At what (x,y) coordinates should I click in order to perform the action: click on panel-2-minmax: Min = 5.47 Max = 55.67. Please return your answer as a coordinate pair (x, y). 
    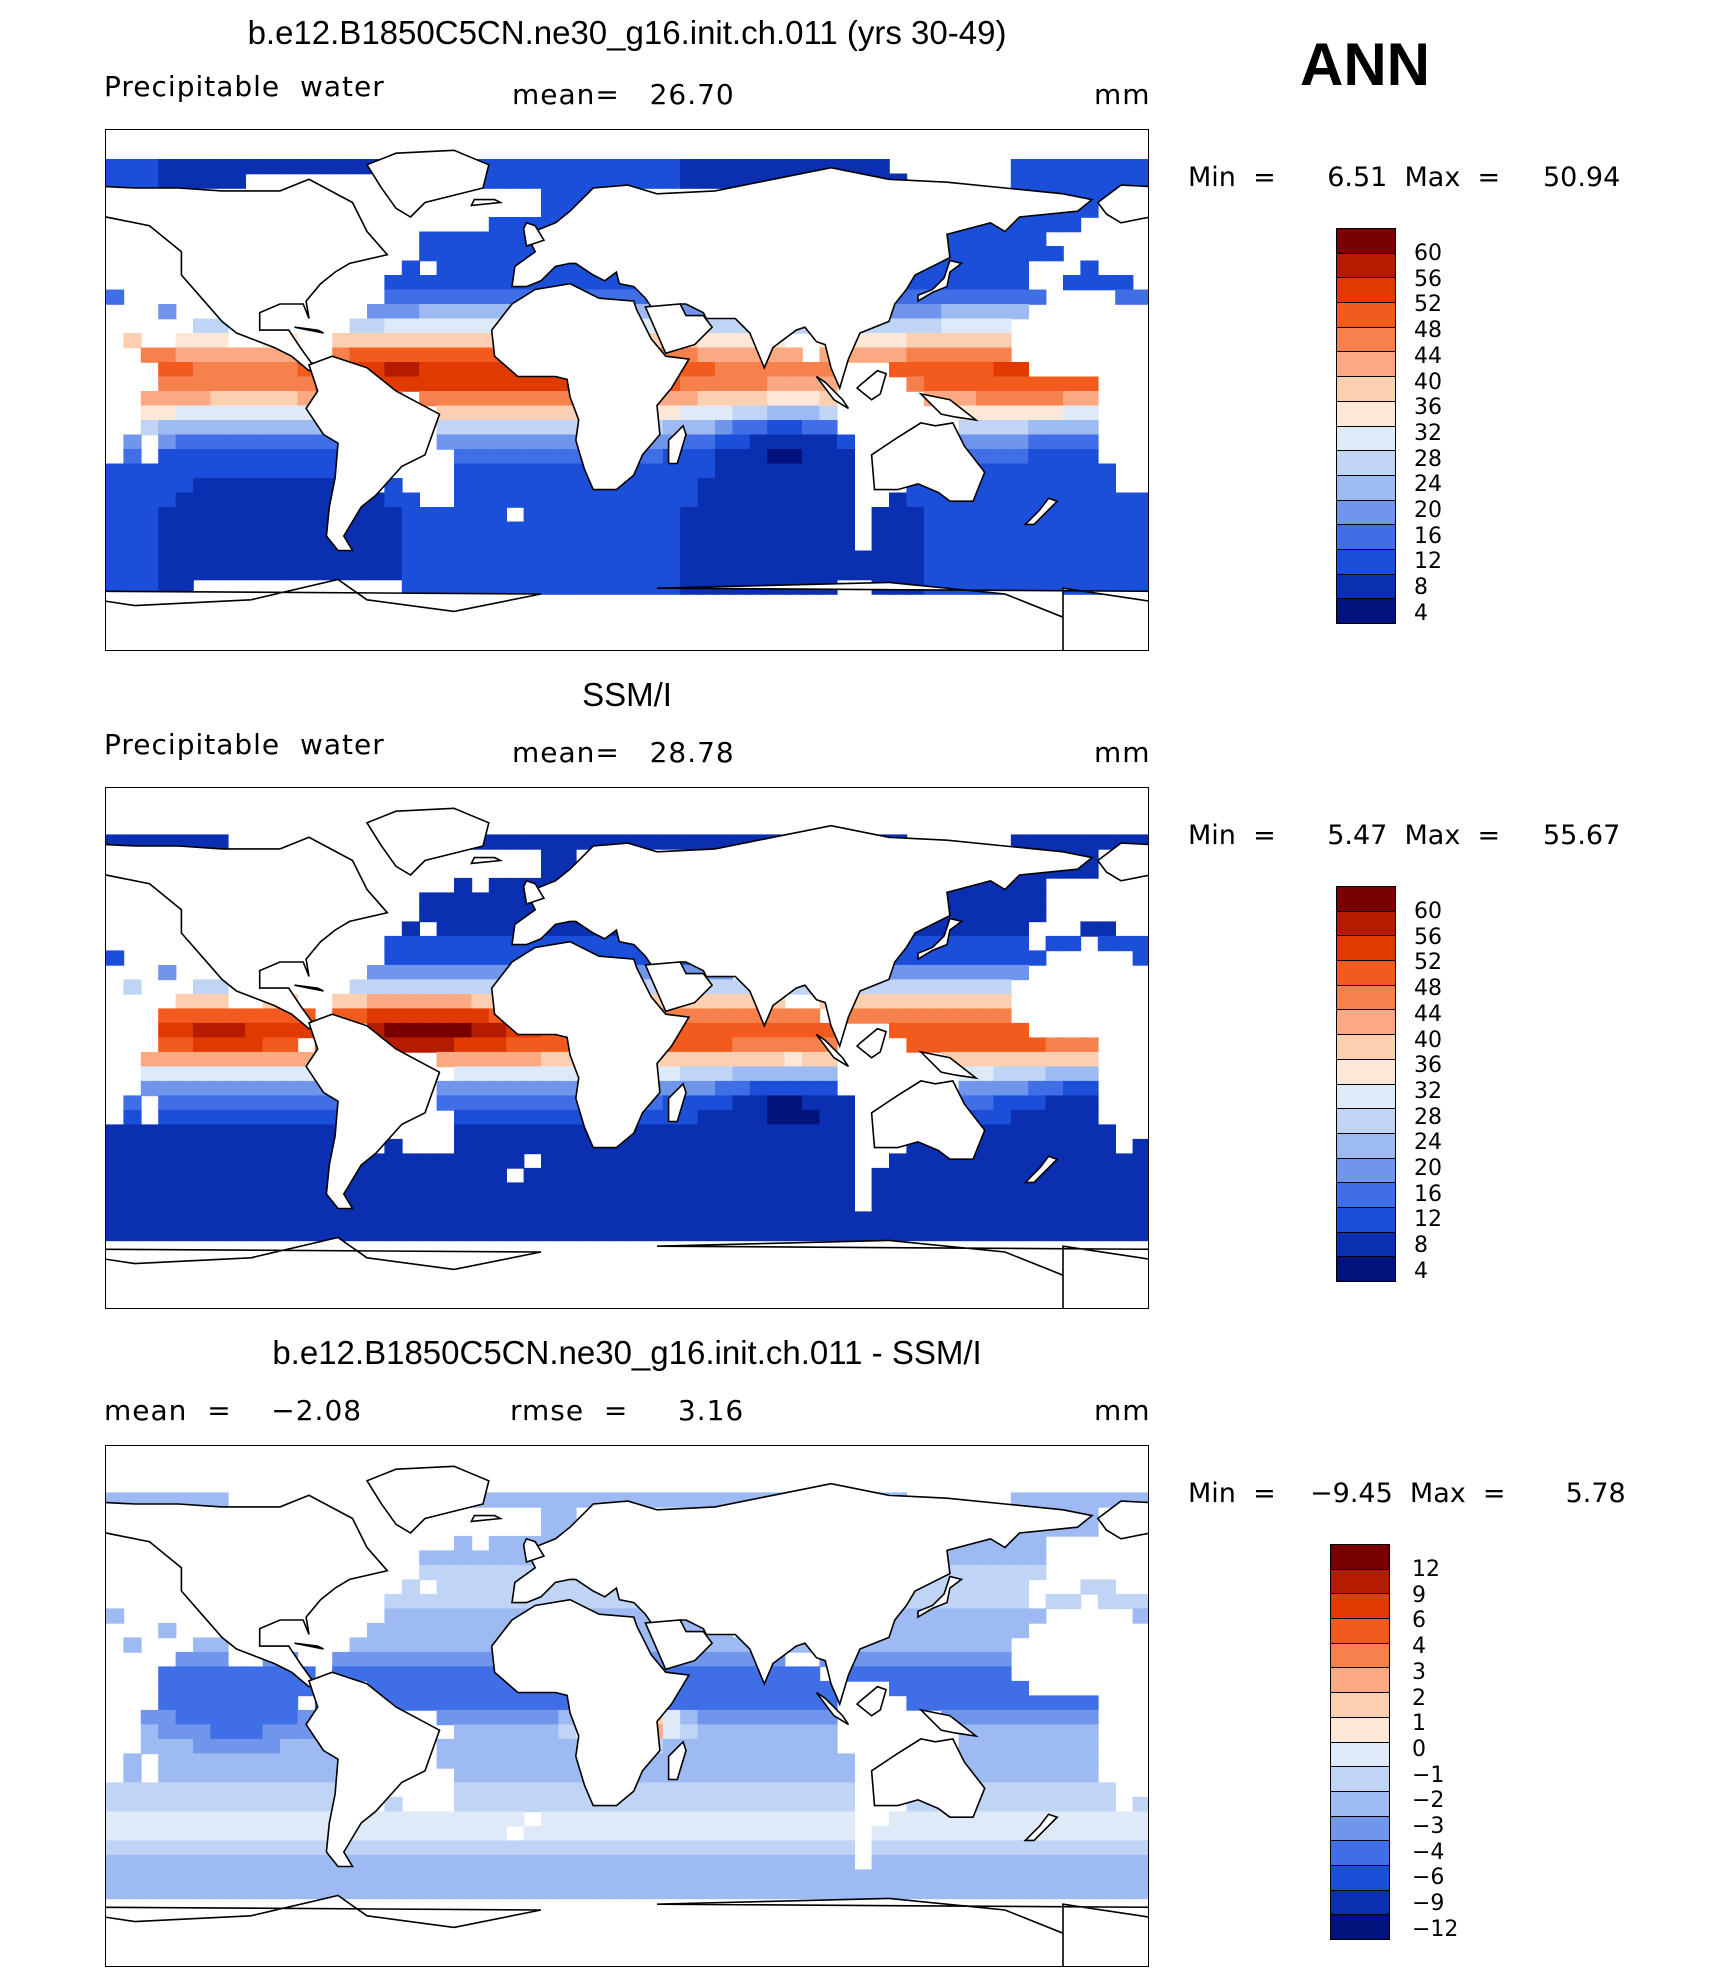
    Looking at the image, I should click on (1404, 835).